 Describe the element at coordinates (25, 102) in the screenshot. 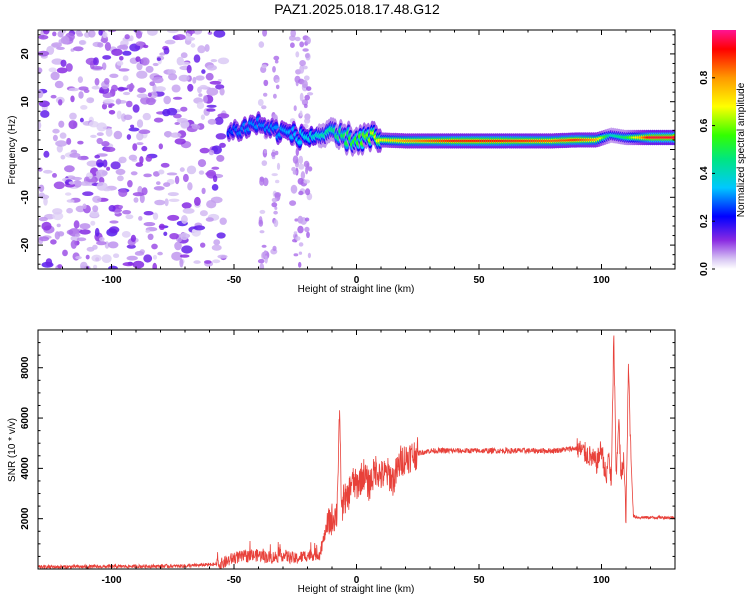

I see `y-tick-label: 10` at that location.